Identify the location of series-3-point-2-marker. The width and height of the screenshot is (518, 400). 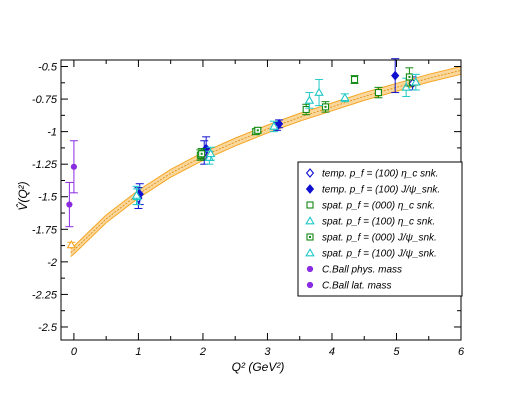
(274, 125).